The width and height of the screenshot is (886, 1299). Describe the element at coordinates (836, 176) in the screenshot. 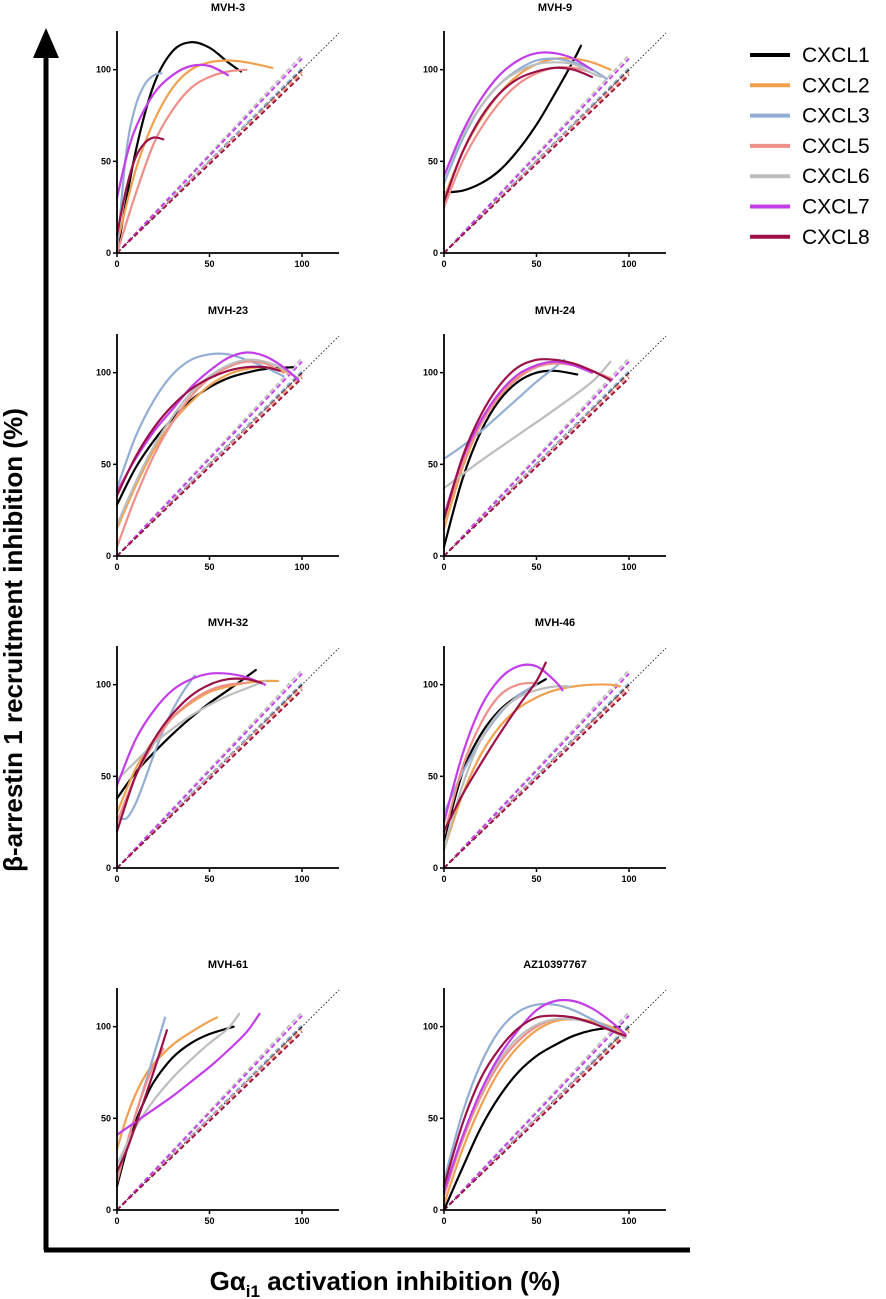

I see `legend-label: CXCL6` at that location.